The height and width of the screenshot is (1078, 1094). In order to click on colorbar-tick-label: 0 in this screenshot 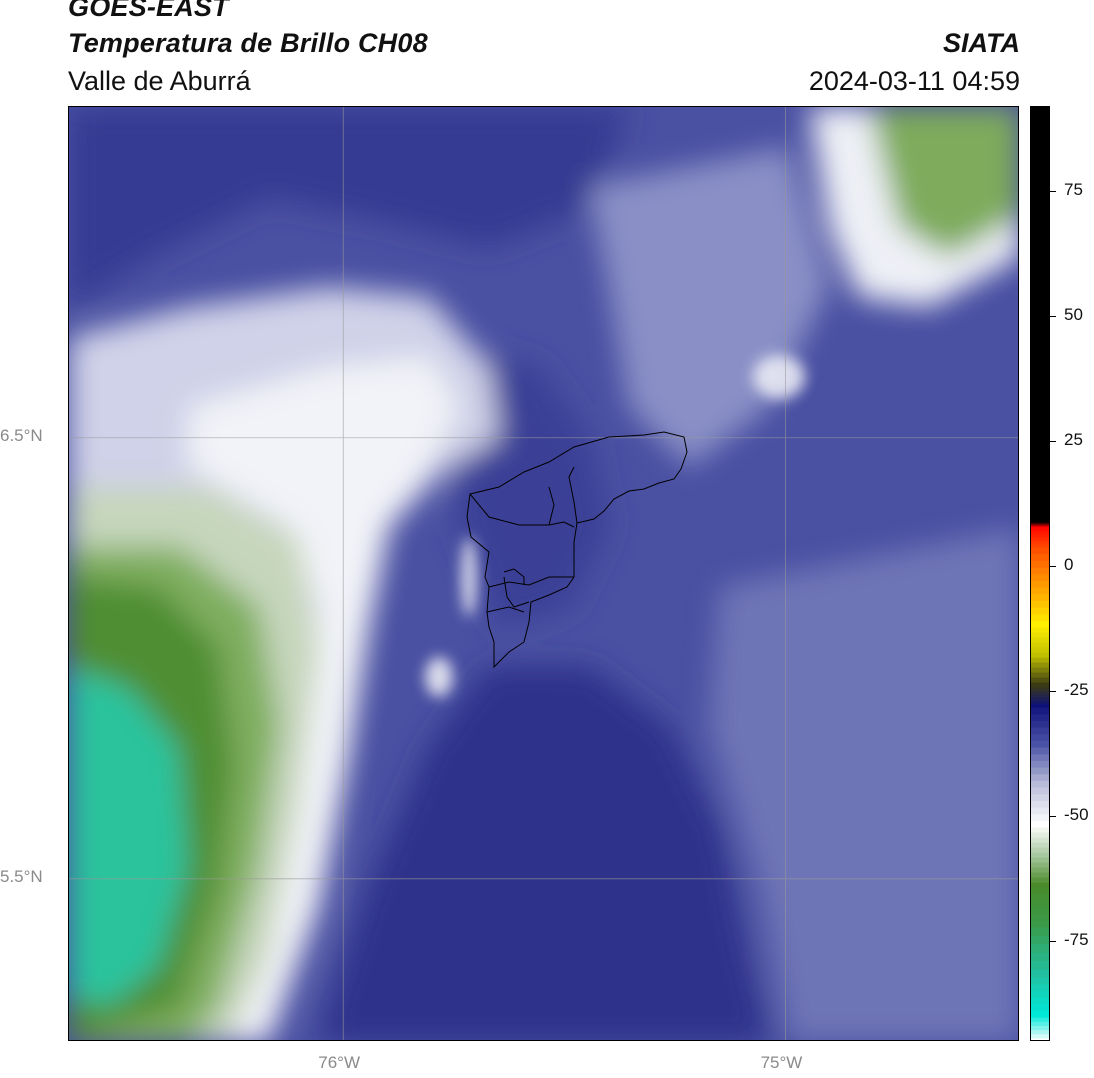, I will do `click(1069, 564)`.